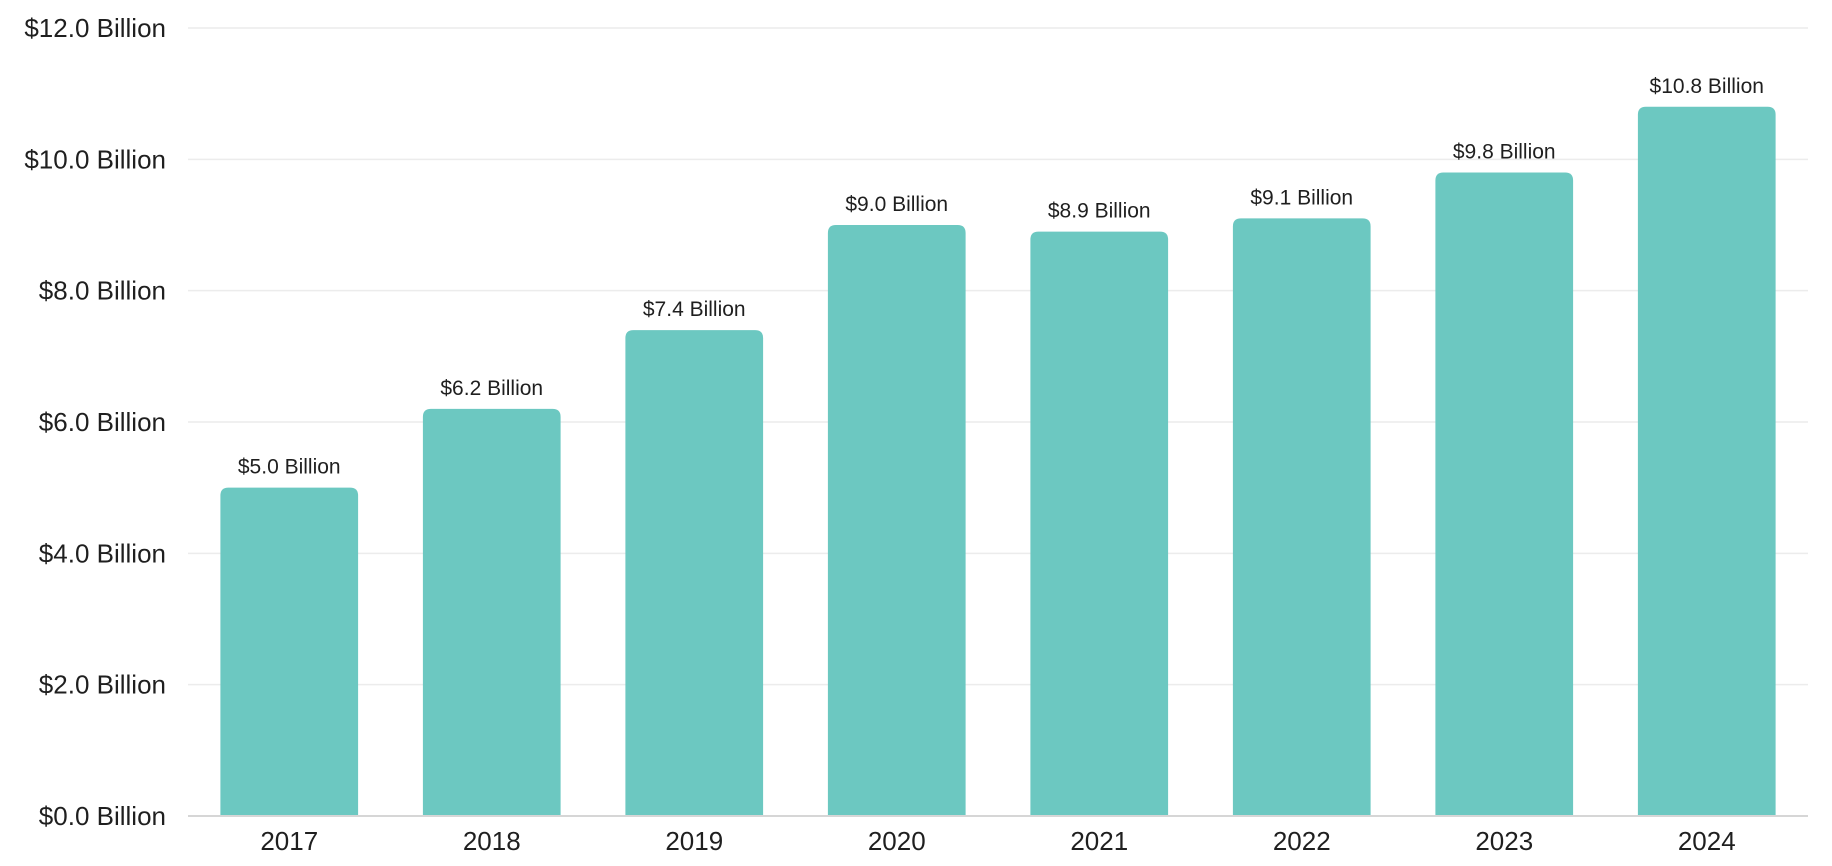 The width and height of the screenshot is (1832, 866). I want to click on data-label-2021: $8.9 Billion, so click(1099, 211).